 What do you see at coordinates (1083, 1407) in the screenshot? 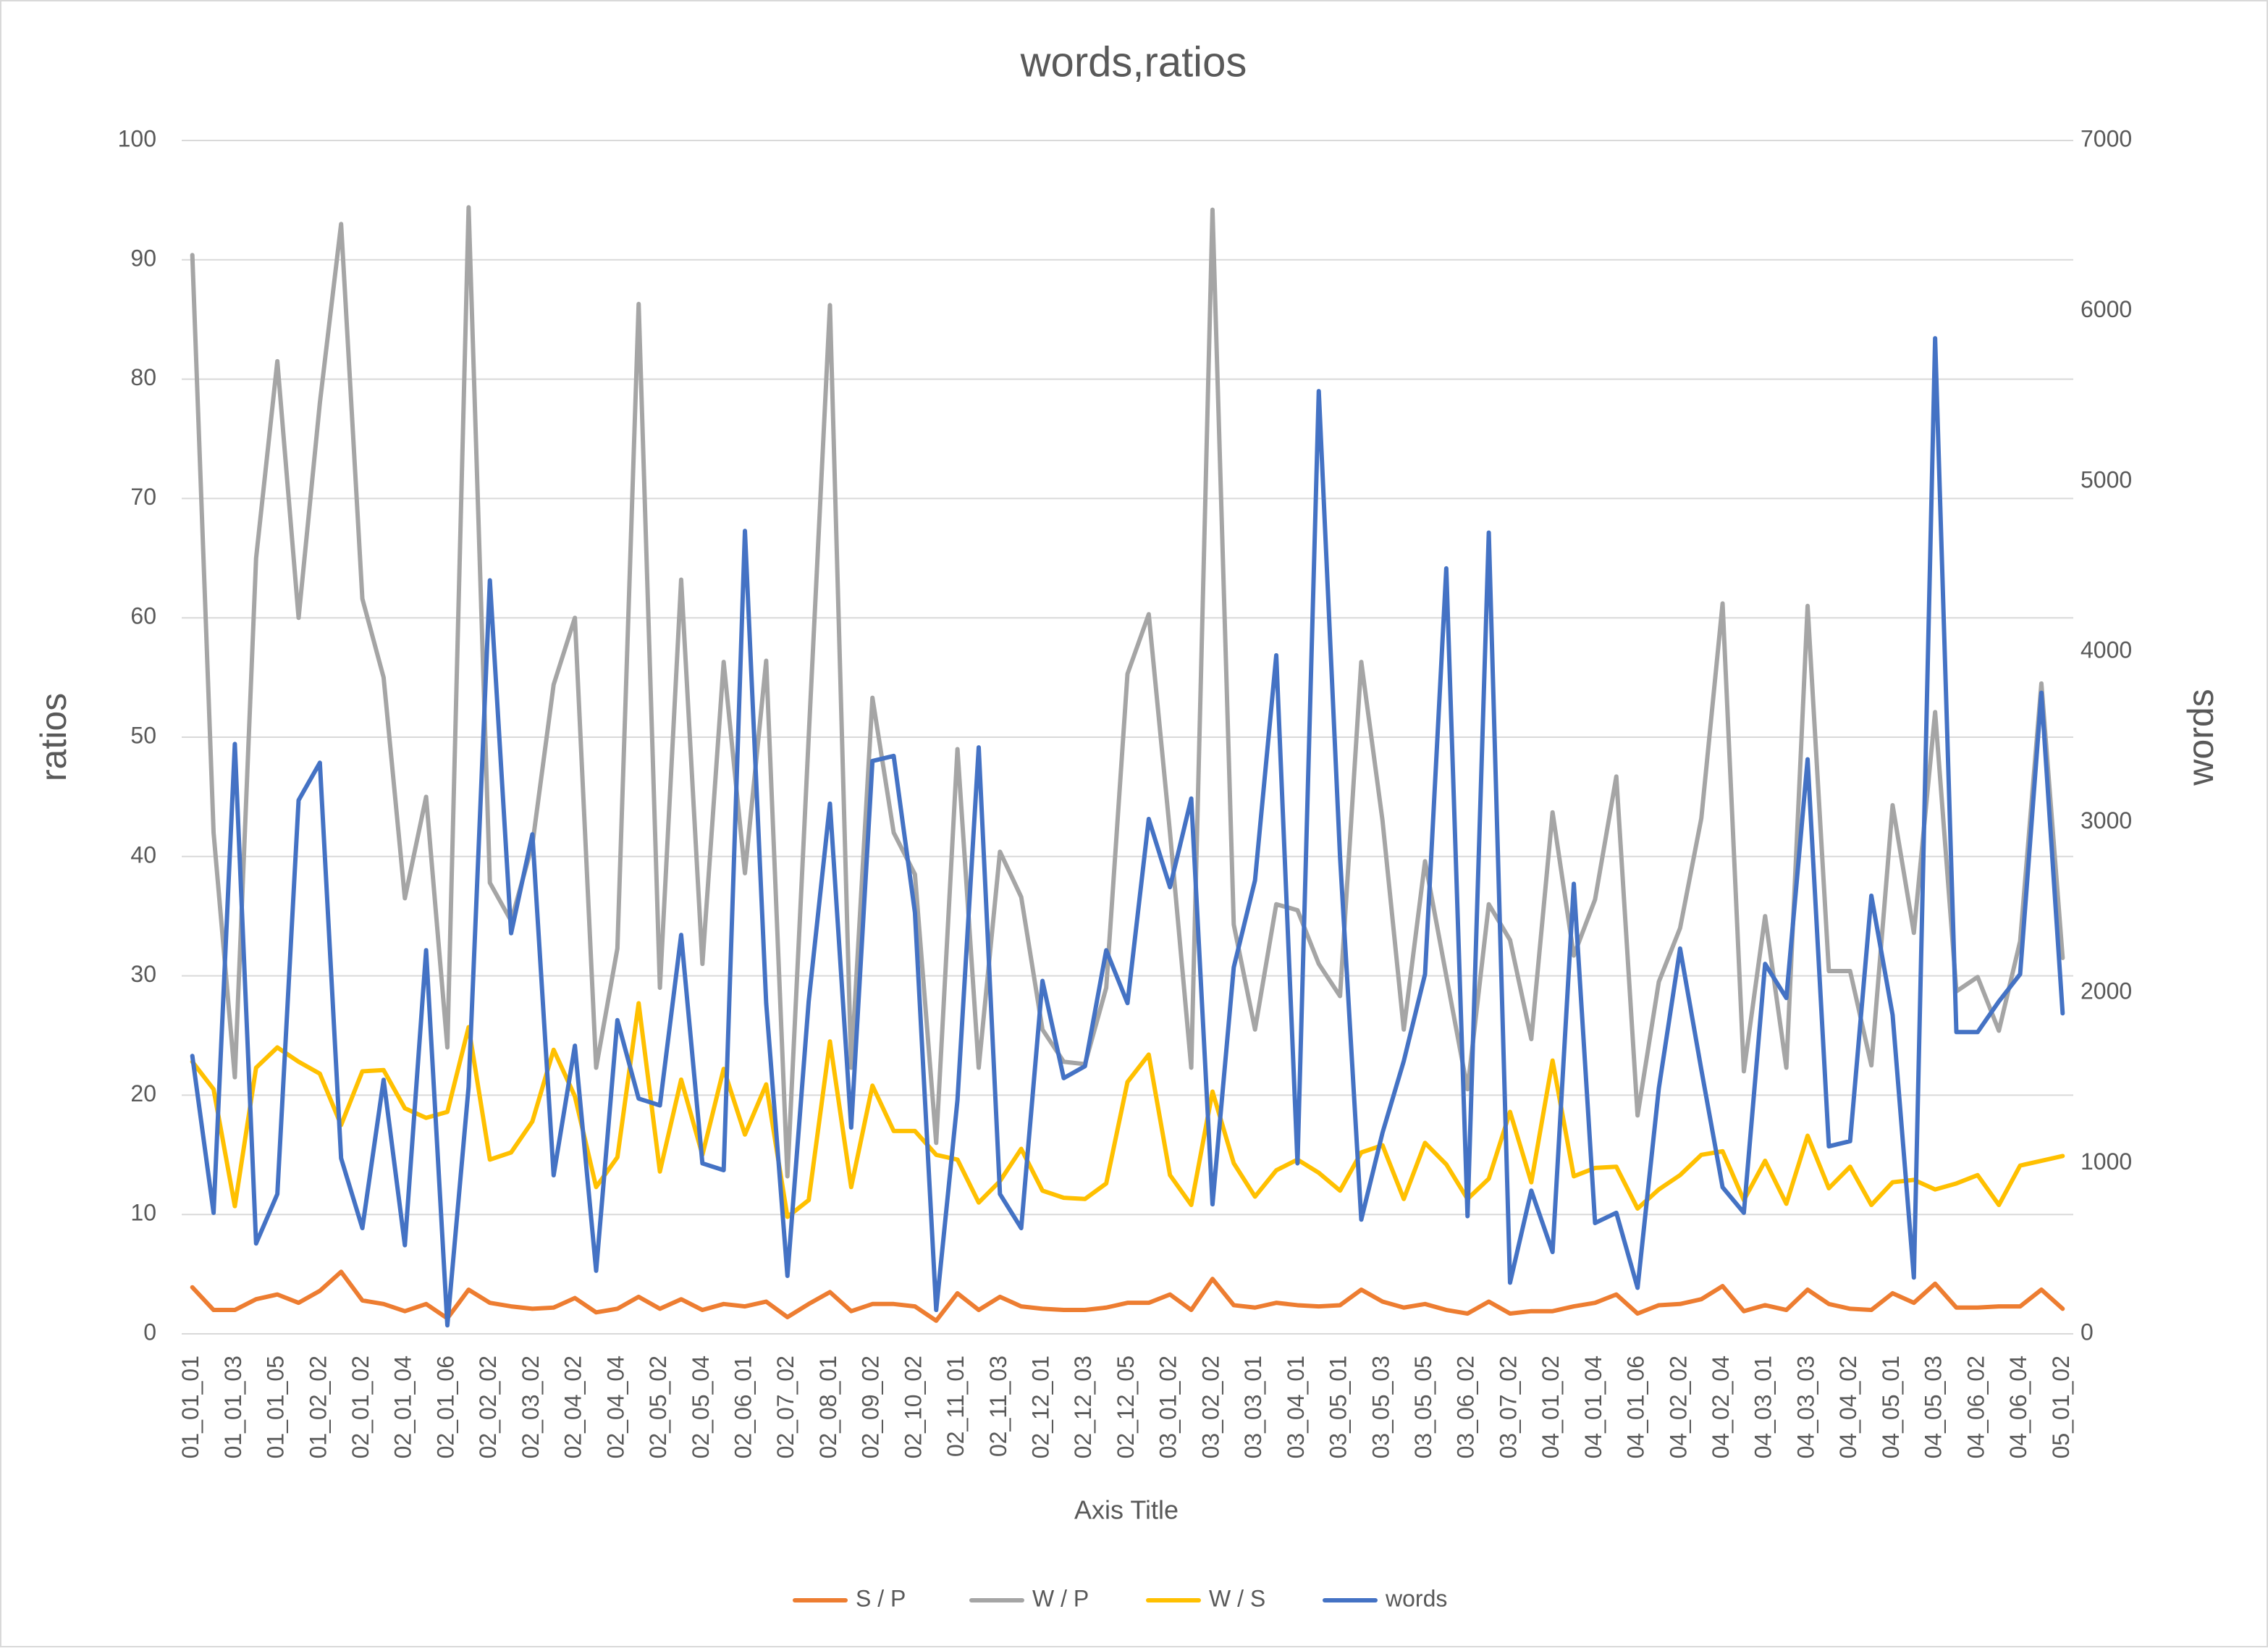
I see `x-tick-label: 02_12_03` at bounding box center [1083, 1407].